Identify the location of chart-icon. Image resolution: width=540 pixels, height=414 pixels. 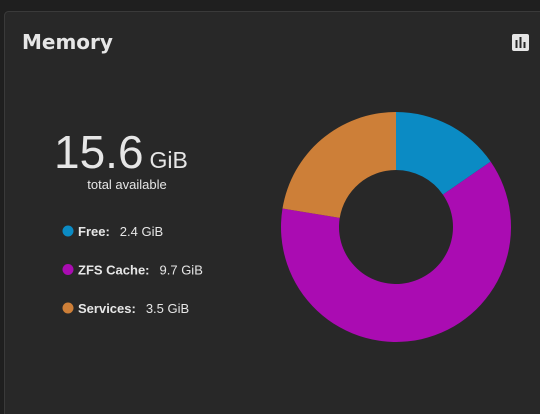
(520, 42).